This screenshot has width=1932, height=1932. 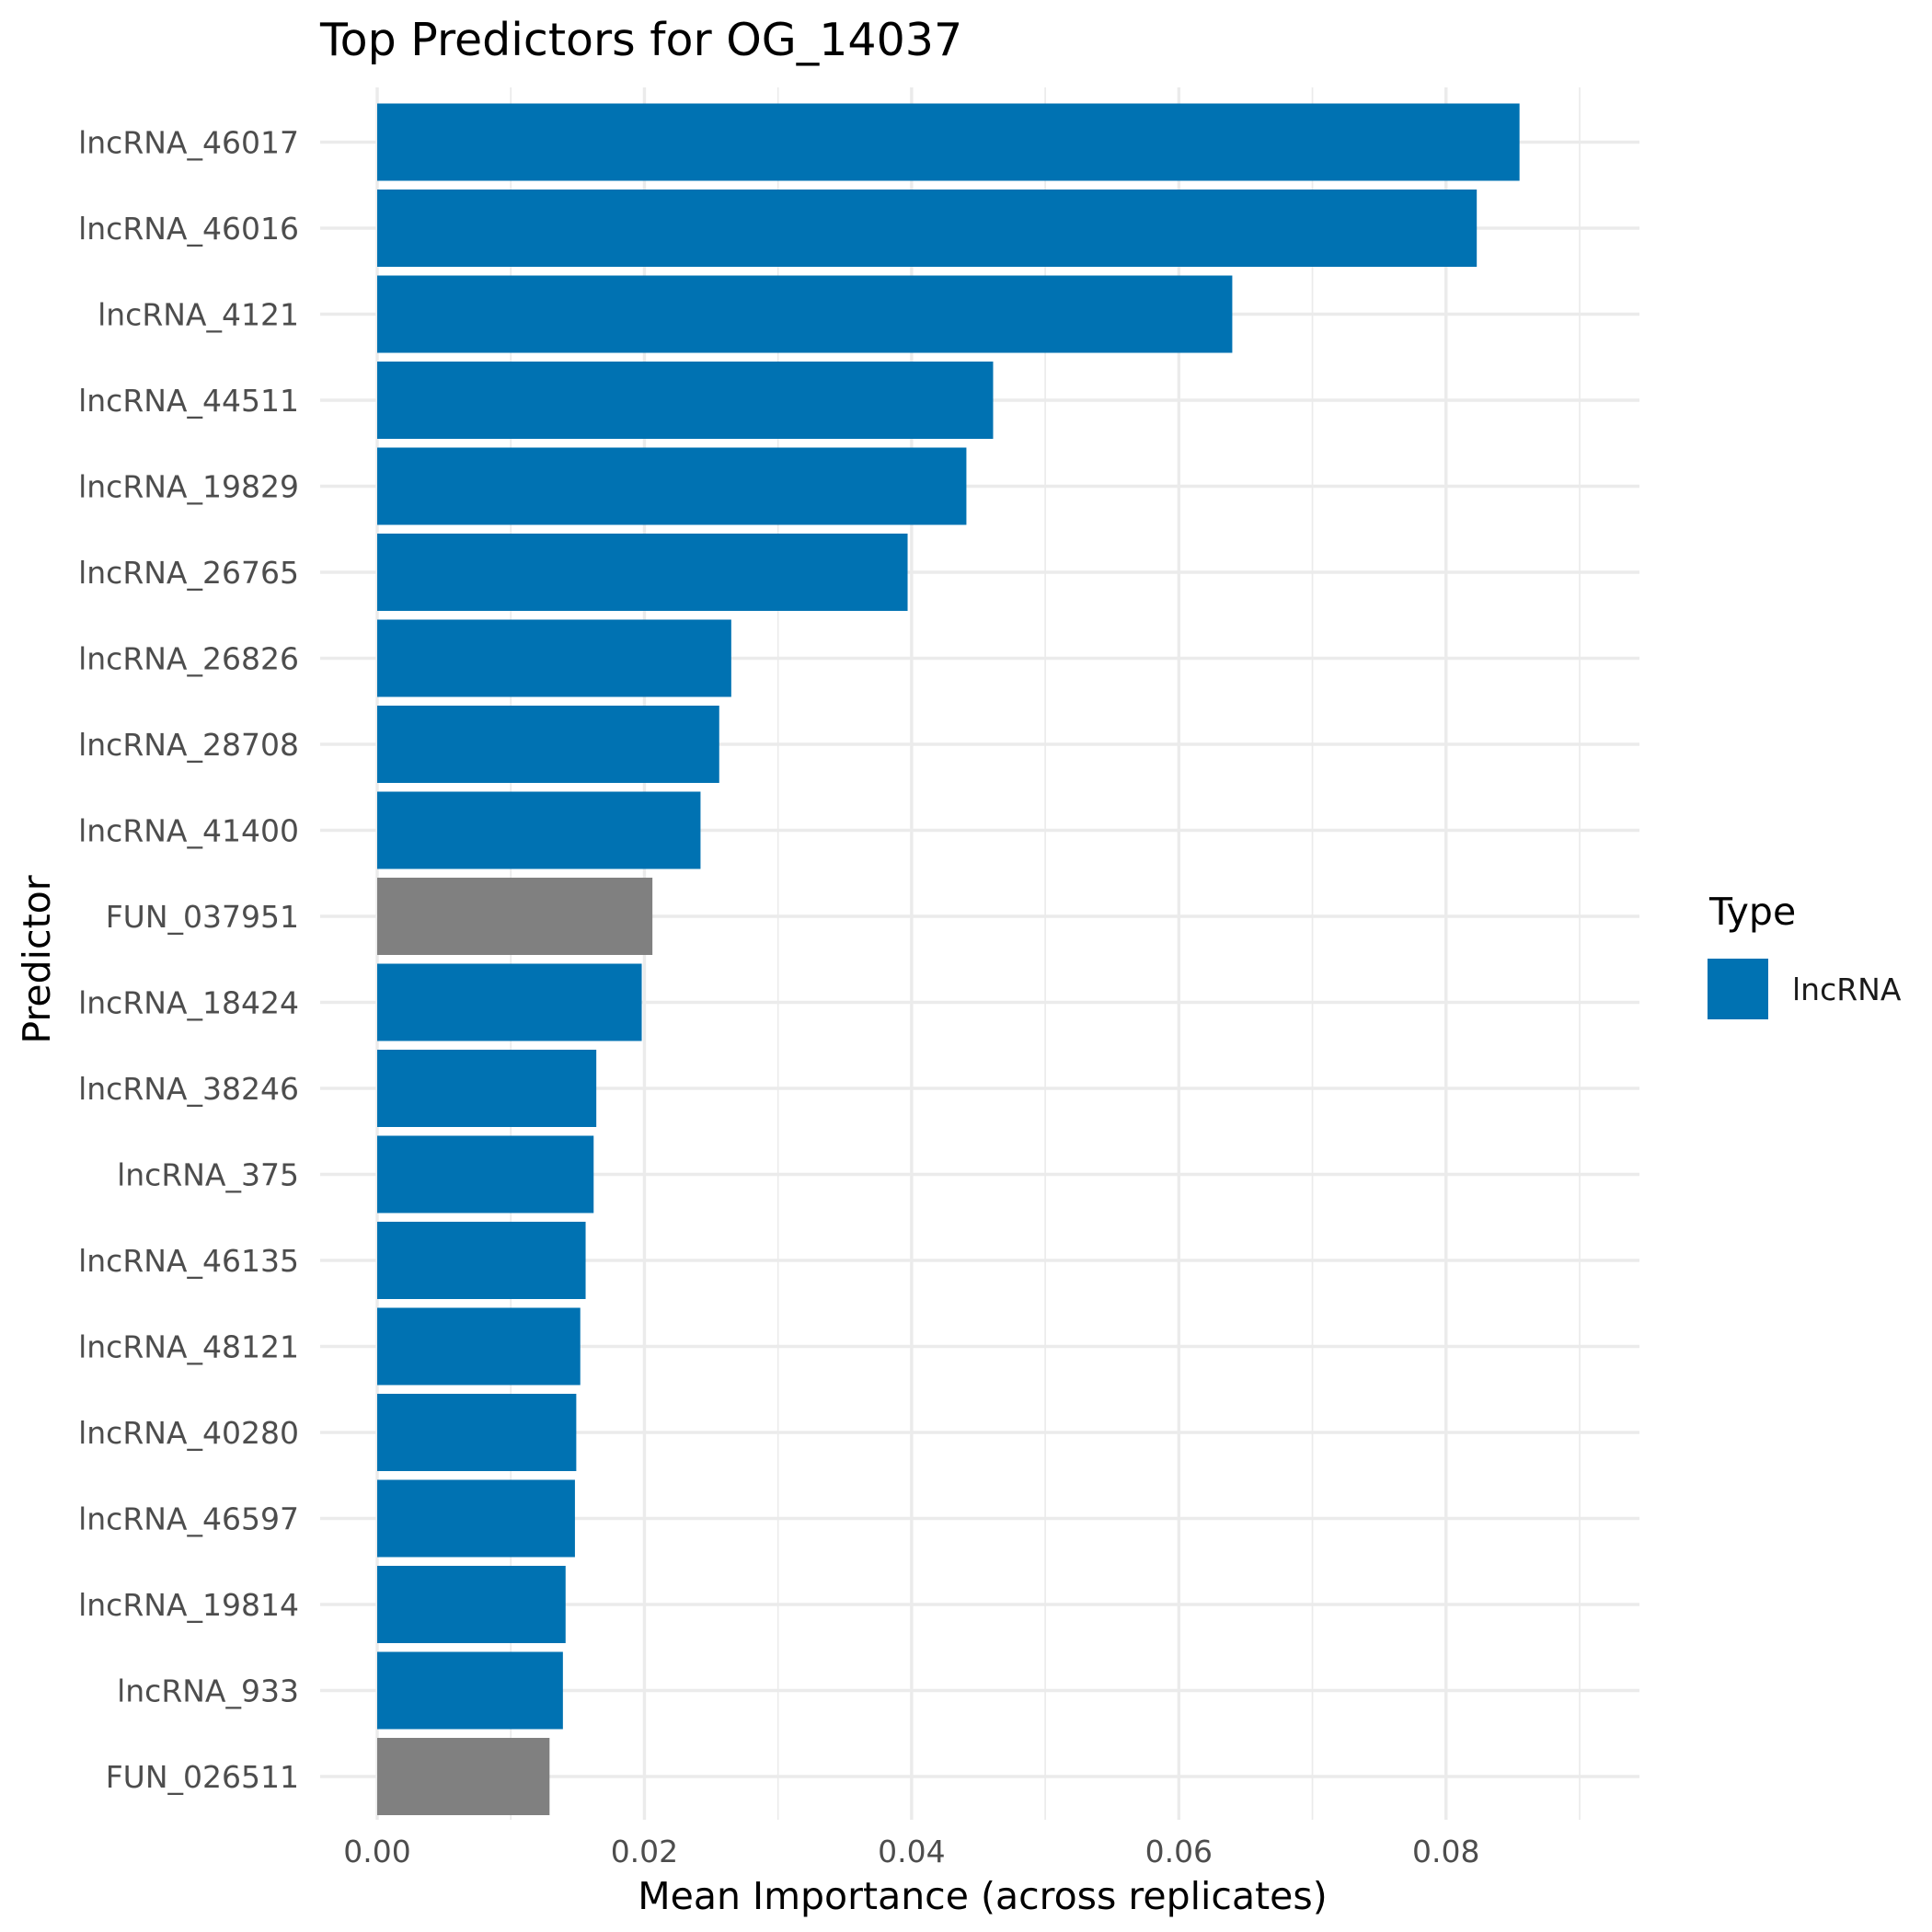 I want to click on x-tick-label: 0.00, so click(x=376, y=1851).